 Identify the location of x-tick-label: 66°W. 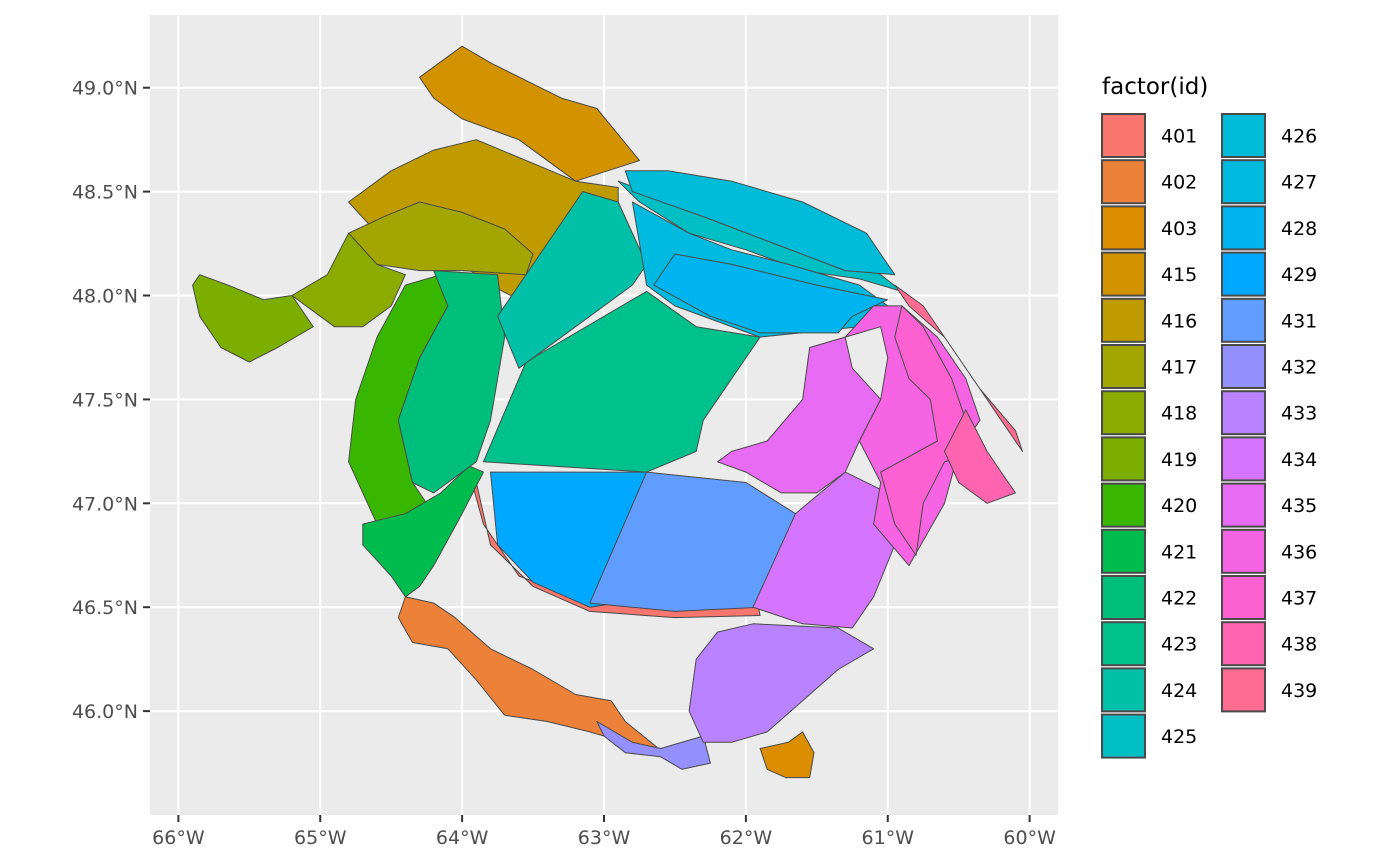
(178, 838).